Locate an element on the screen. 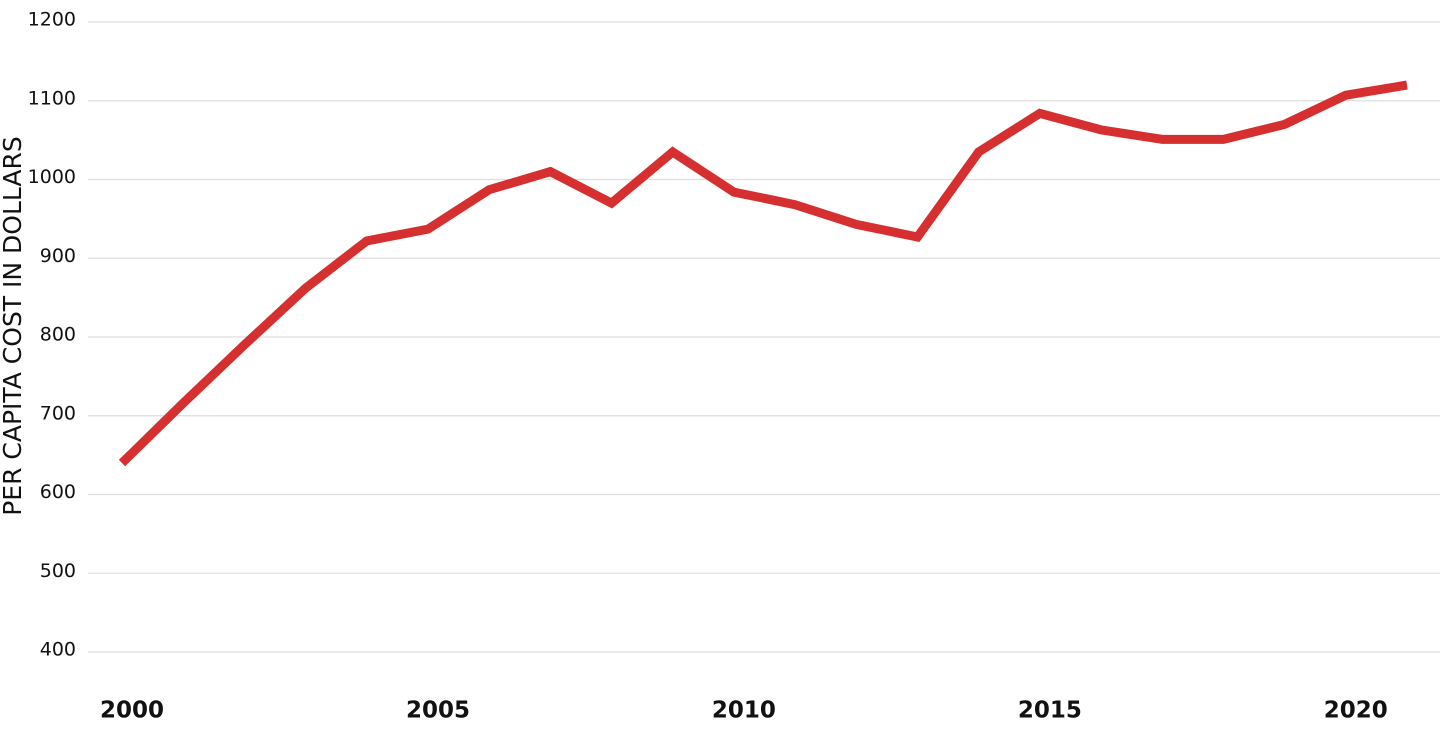 Image resolution: width=1440 pixels, height=737 pixels. y-tick-label: 600 is located at coordinates (58, 492).